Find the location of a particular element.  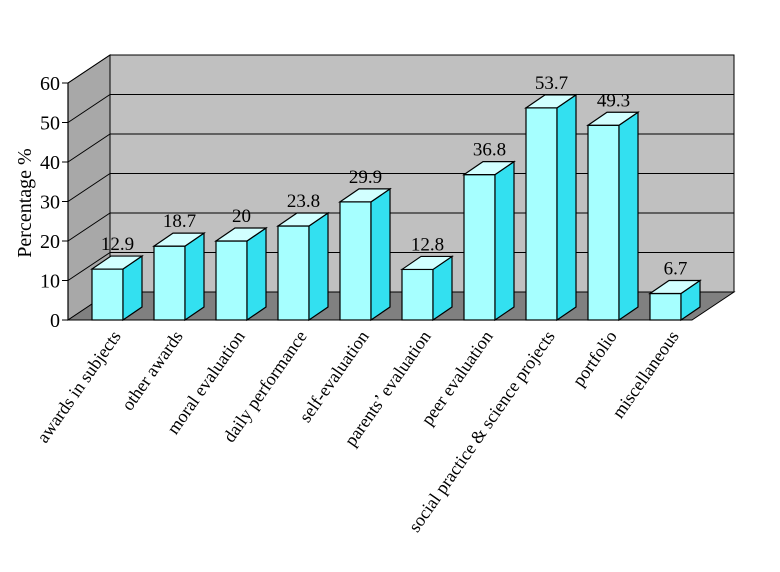

category-label: other awards is located at coordinates (151, 370).